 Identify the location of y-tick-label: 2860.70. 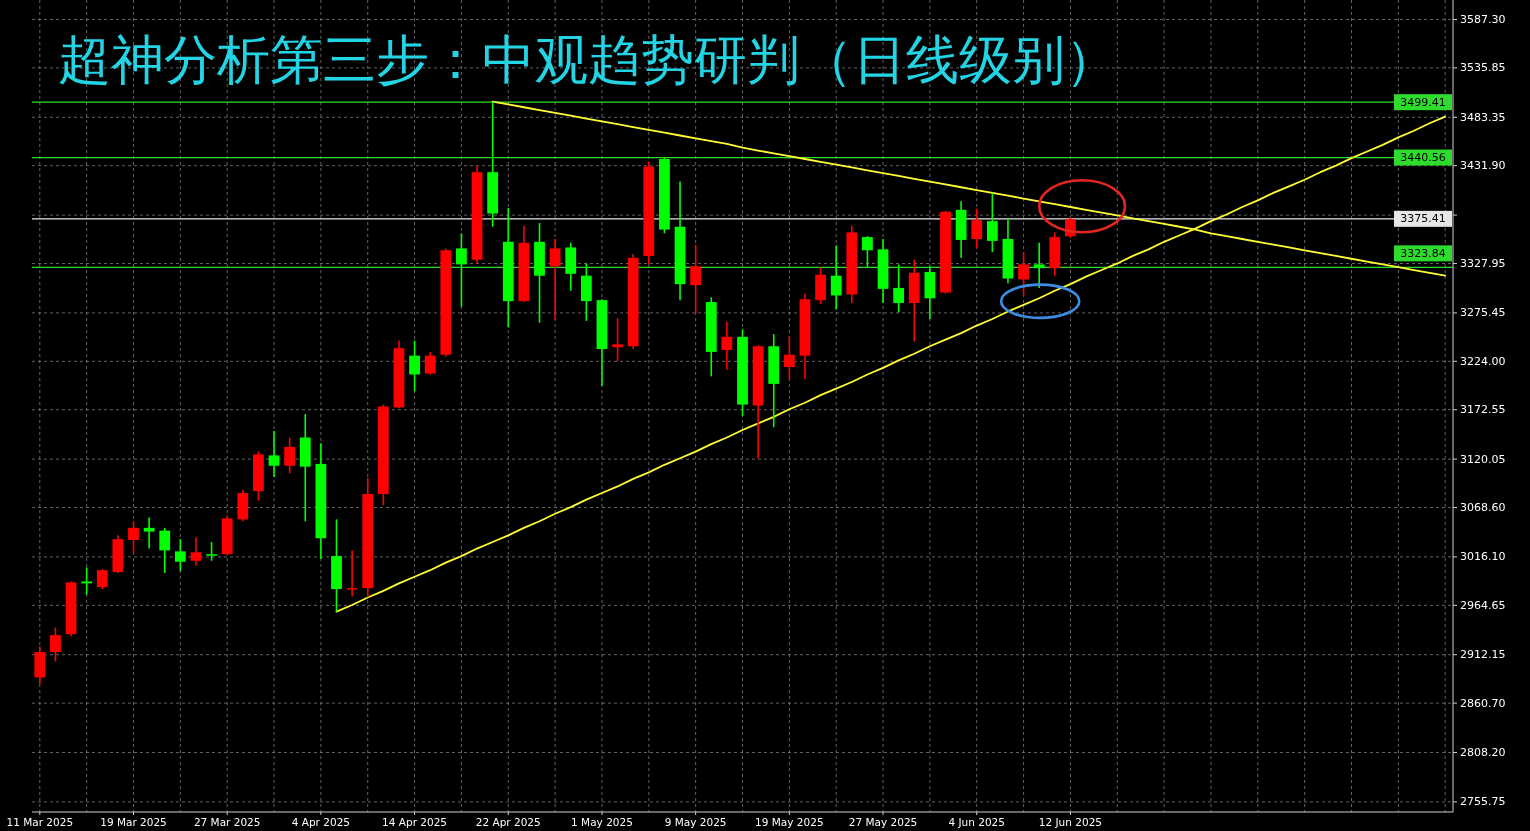
(1483, 703).